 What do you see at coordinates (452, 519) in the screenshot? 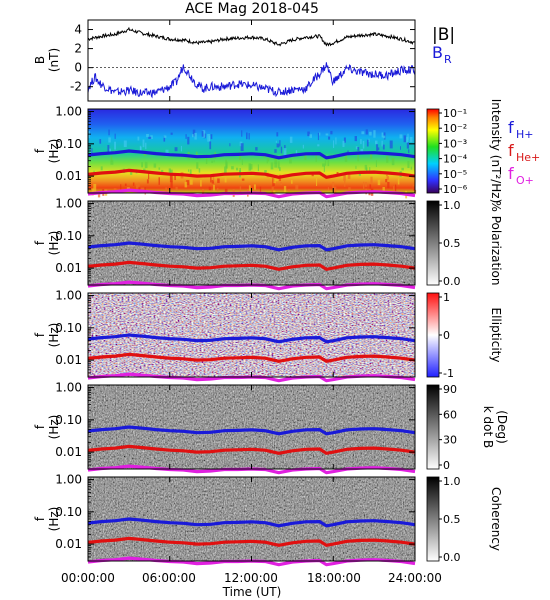
I see `colorbar-tick-label: 0.5` at bounding box center [452, 519].